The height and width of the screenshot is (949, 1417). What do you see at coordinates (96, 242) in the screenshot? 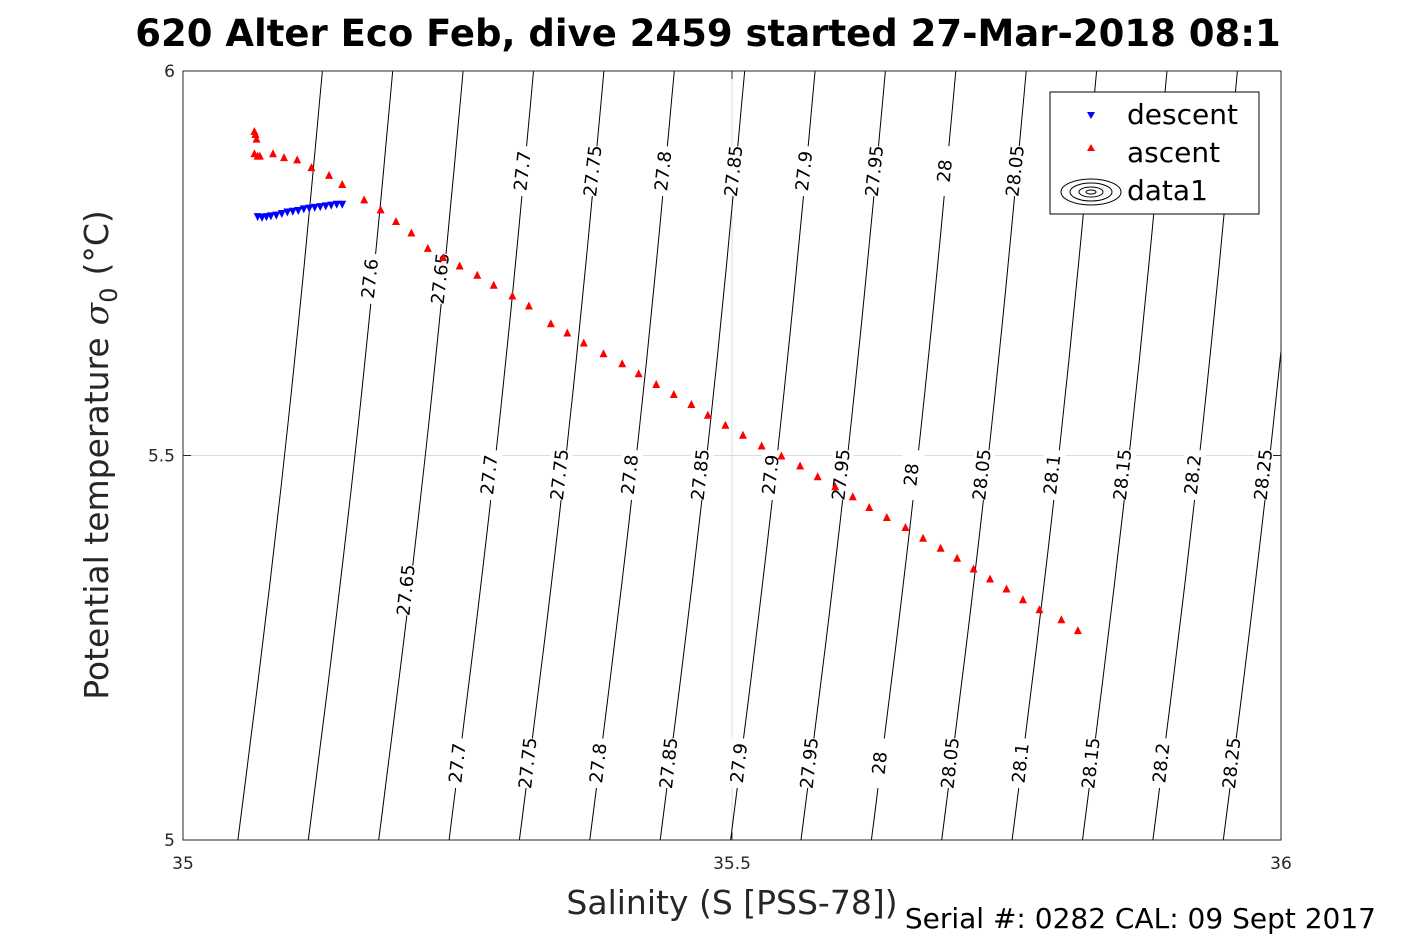
I see `y-axis-label-unit: (°C)` at bounding box center [96, 242].